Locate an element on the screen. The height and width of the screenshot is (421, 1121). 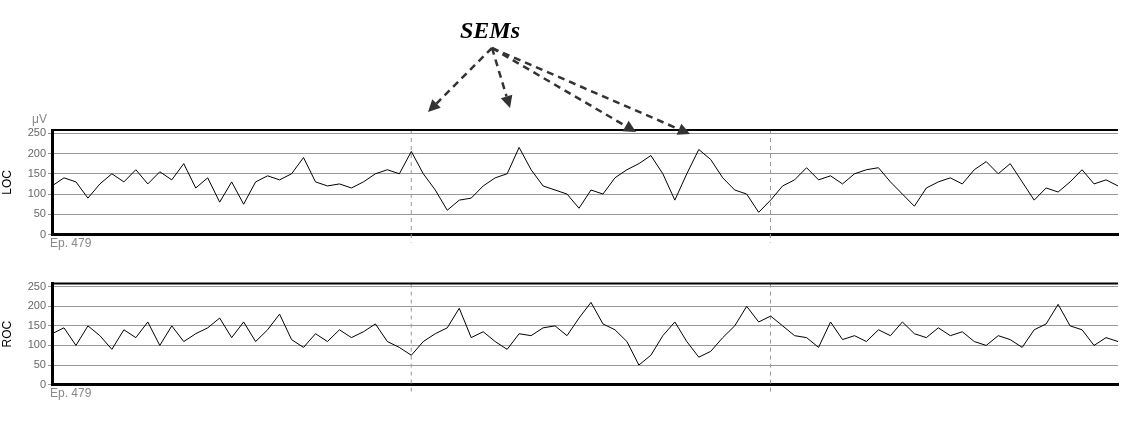
chart-title: SEMs is located at coordinates (490, 30).